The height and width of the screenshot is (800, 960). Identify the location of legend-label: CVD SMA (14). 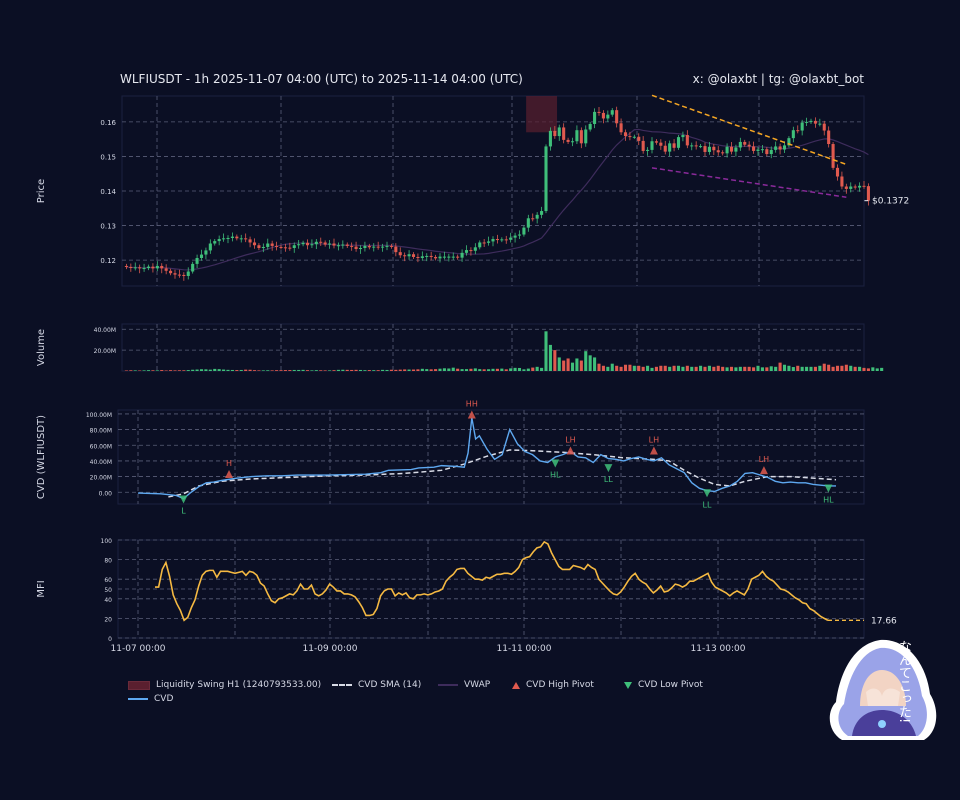
(390, 685).